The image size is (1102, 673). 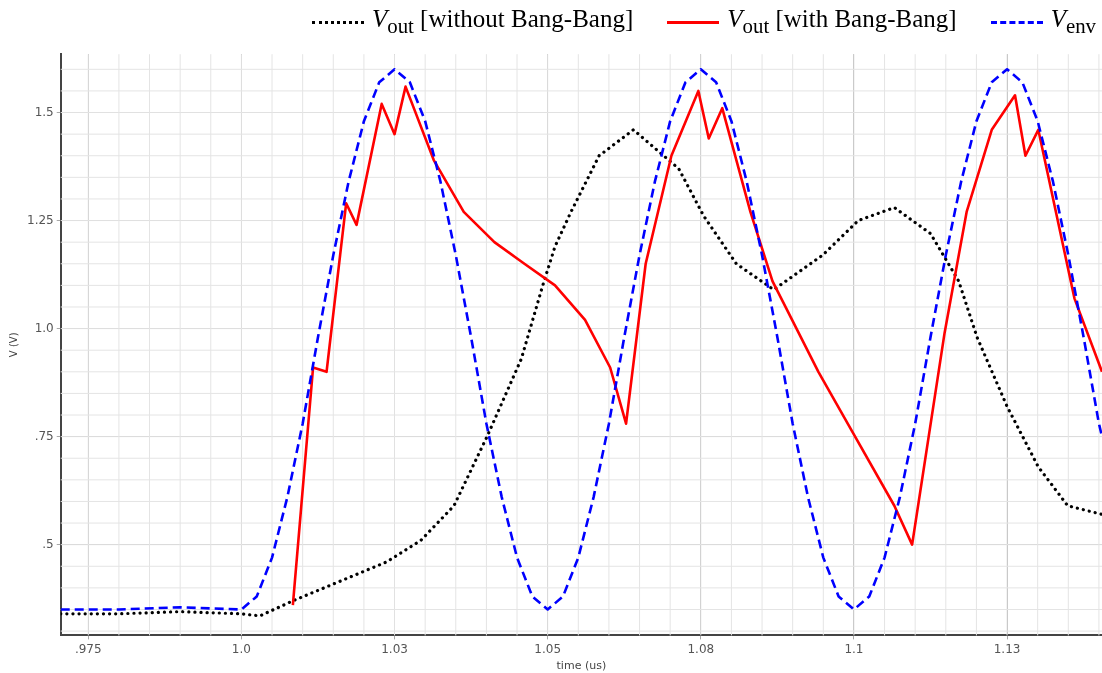 I want to click on legend-label: V$_{out}$ [with Bang-Bang], so click(x=842, y=22).